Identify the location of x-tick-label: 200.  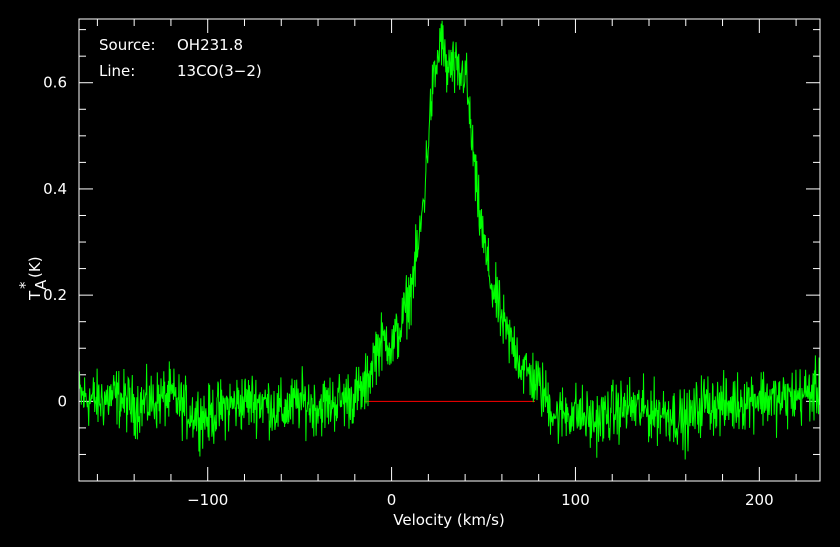
(759, 500).